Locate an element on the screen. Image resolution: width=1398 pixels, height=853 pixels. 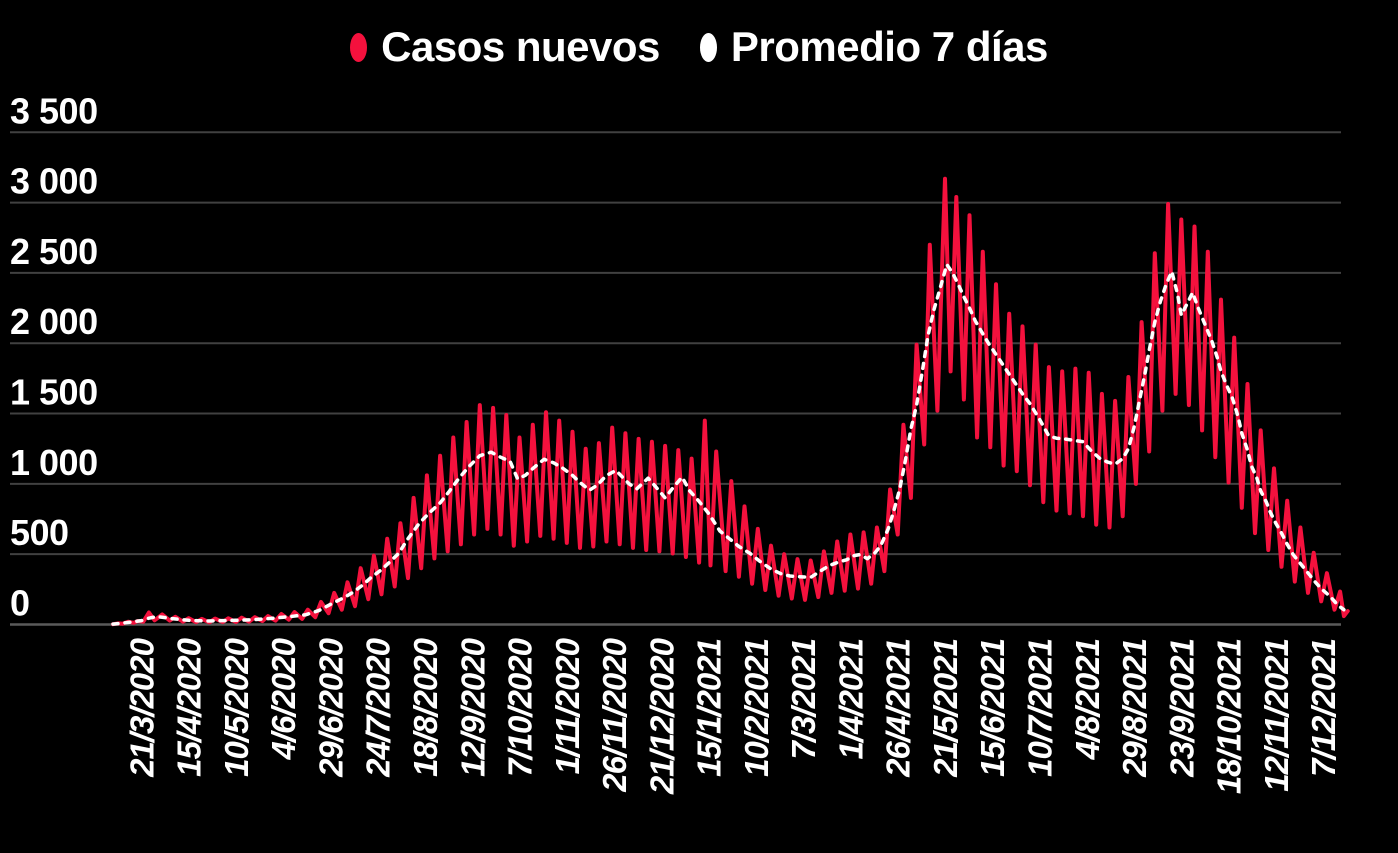
x-tick-label: 24/7/2020 is located at coordinates (378, 707).